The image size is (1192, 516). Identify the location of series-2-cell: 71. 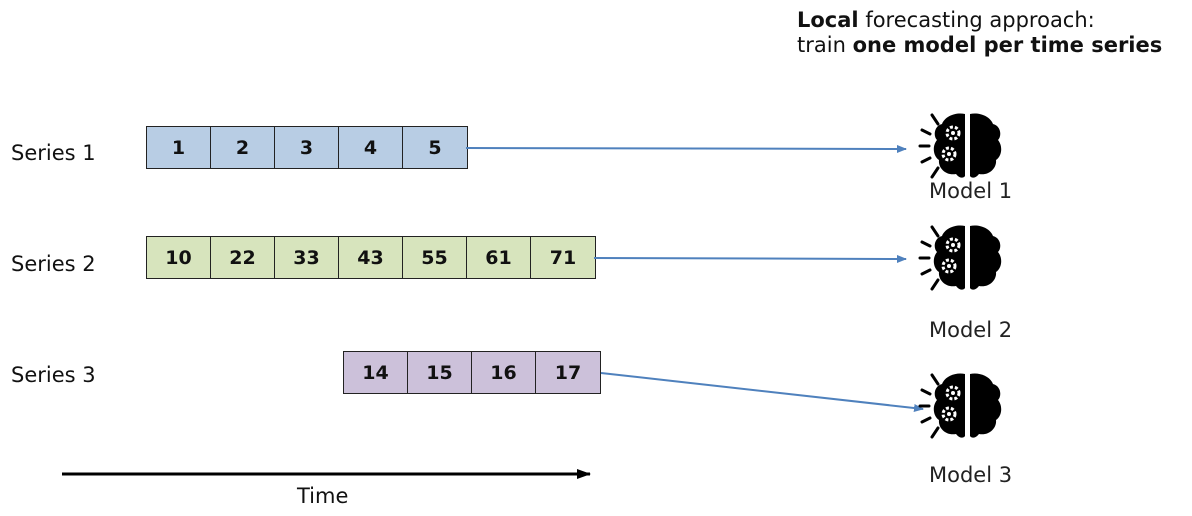
(563, 257).